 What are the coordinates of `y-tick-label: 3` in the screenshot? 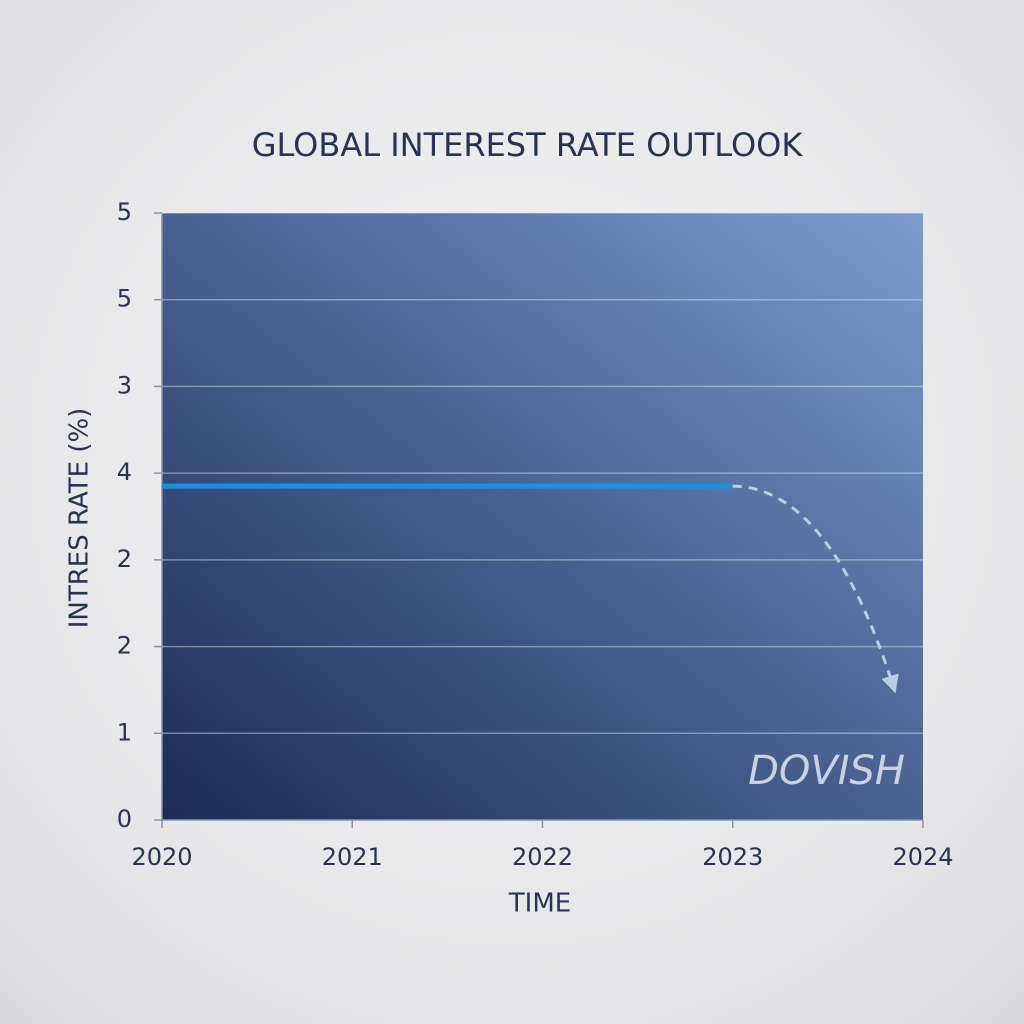 It's located at (124, 385).